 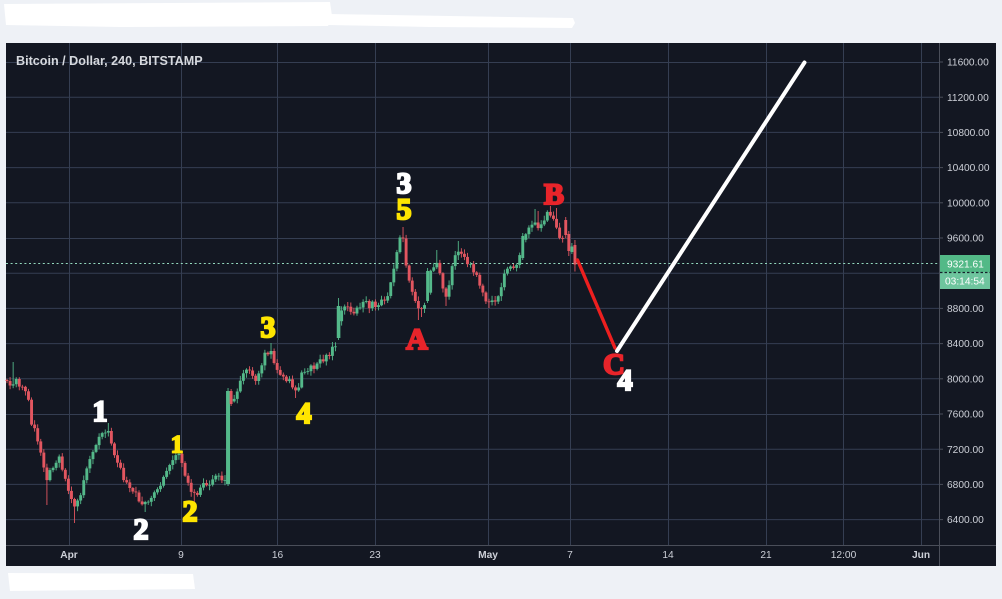 What do you see at coordinates (968, 133) in the screenshot?
I see `svg-text: 10800.00` at bounding box center [968, 133].